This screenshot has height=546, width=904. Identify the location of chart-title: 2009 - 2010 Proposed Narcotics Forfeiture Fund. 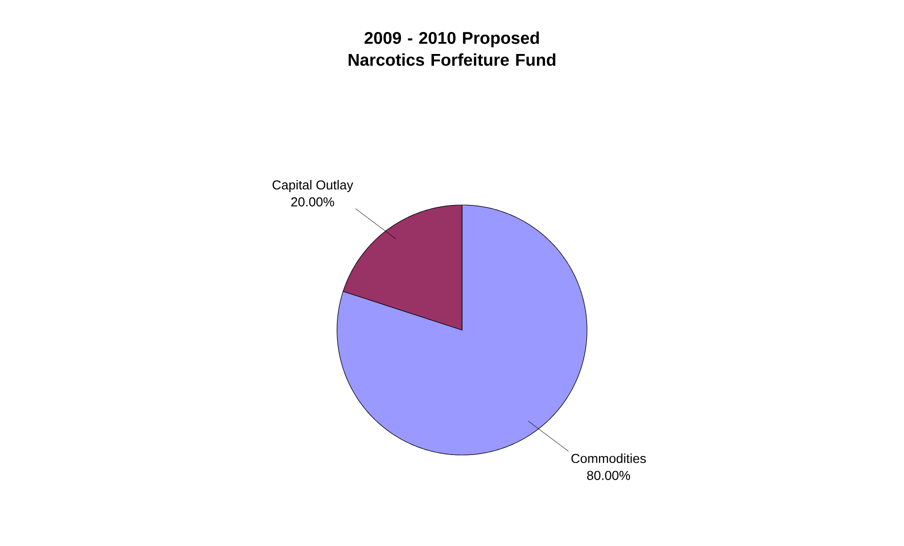
(452, 49).